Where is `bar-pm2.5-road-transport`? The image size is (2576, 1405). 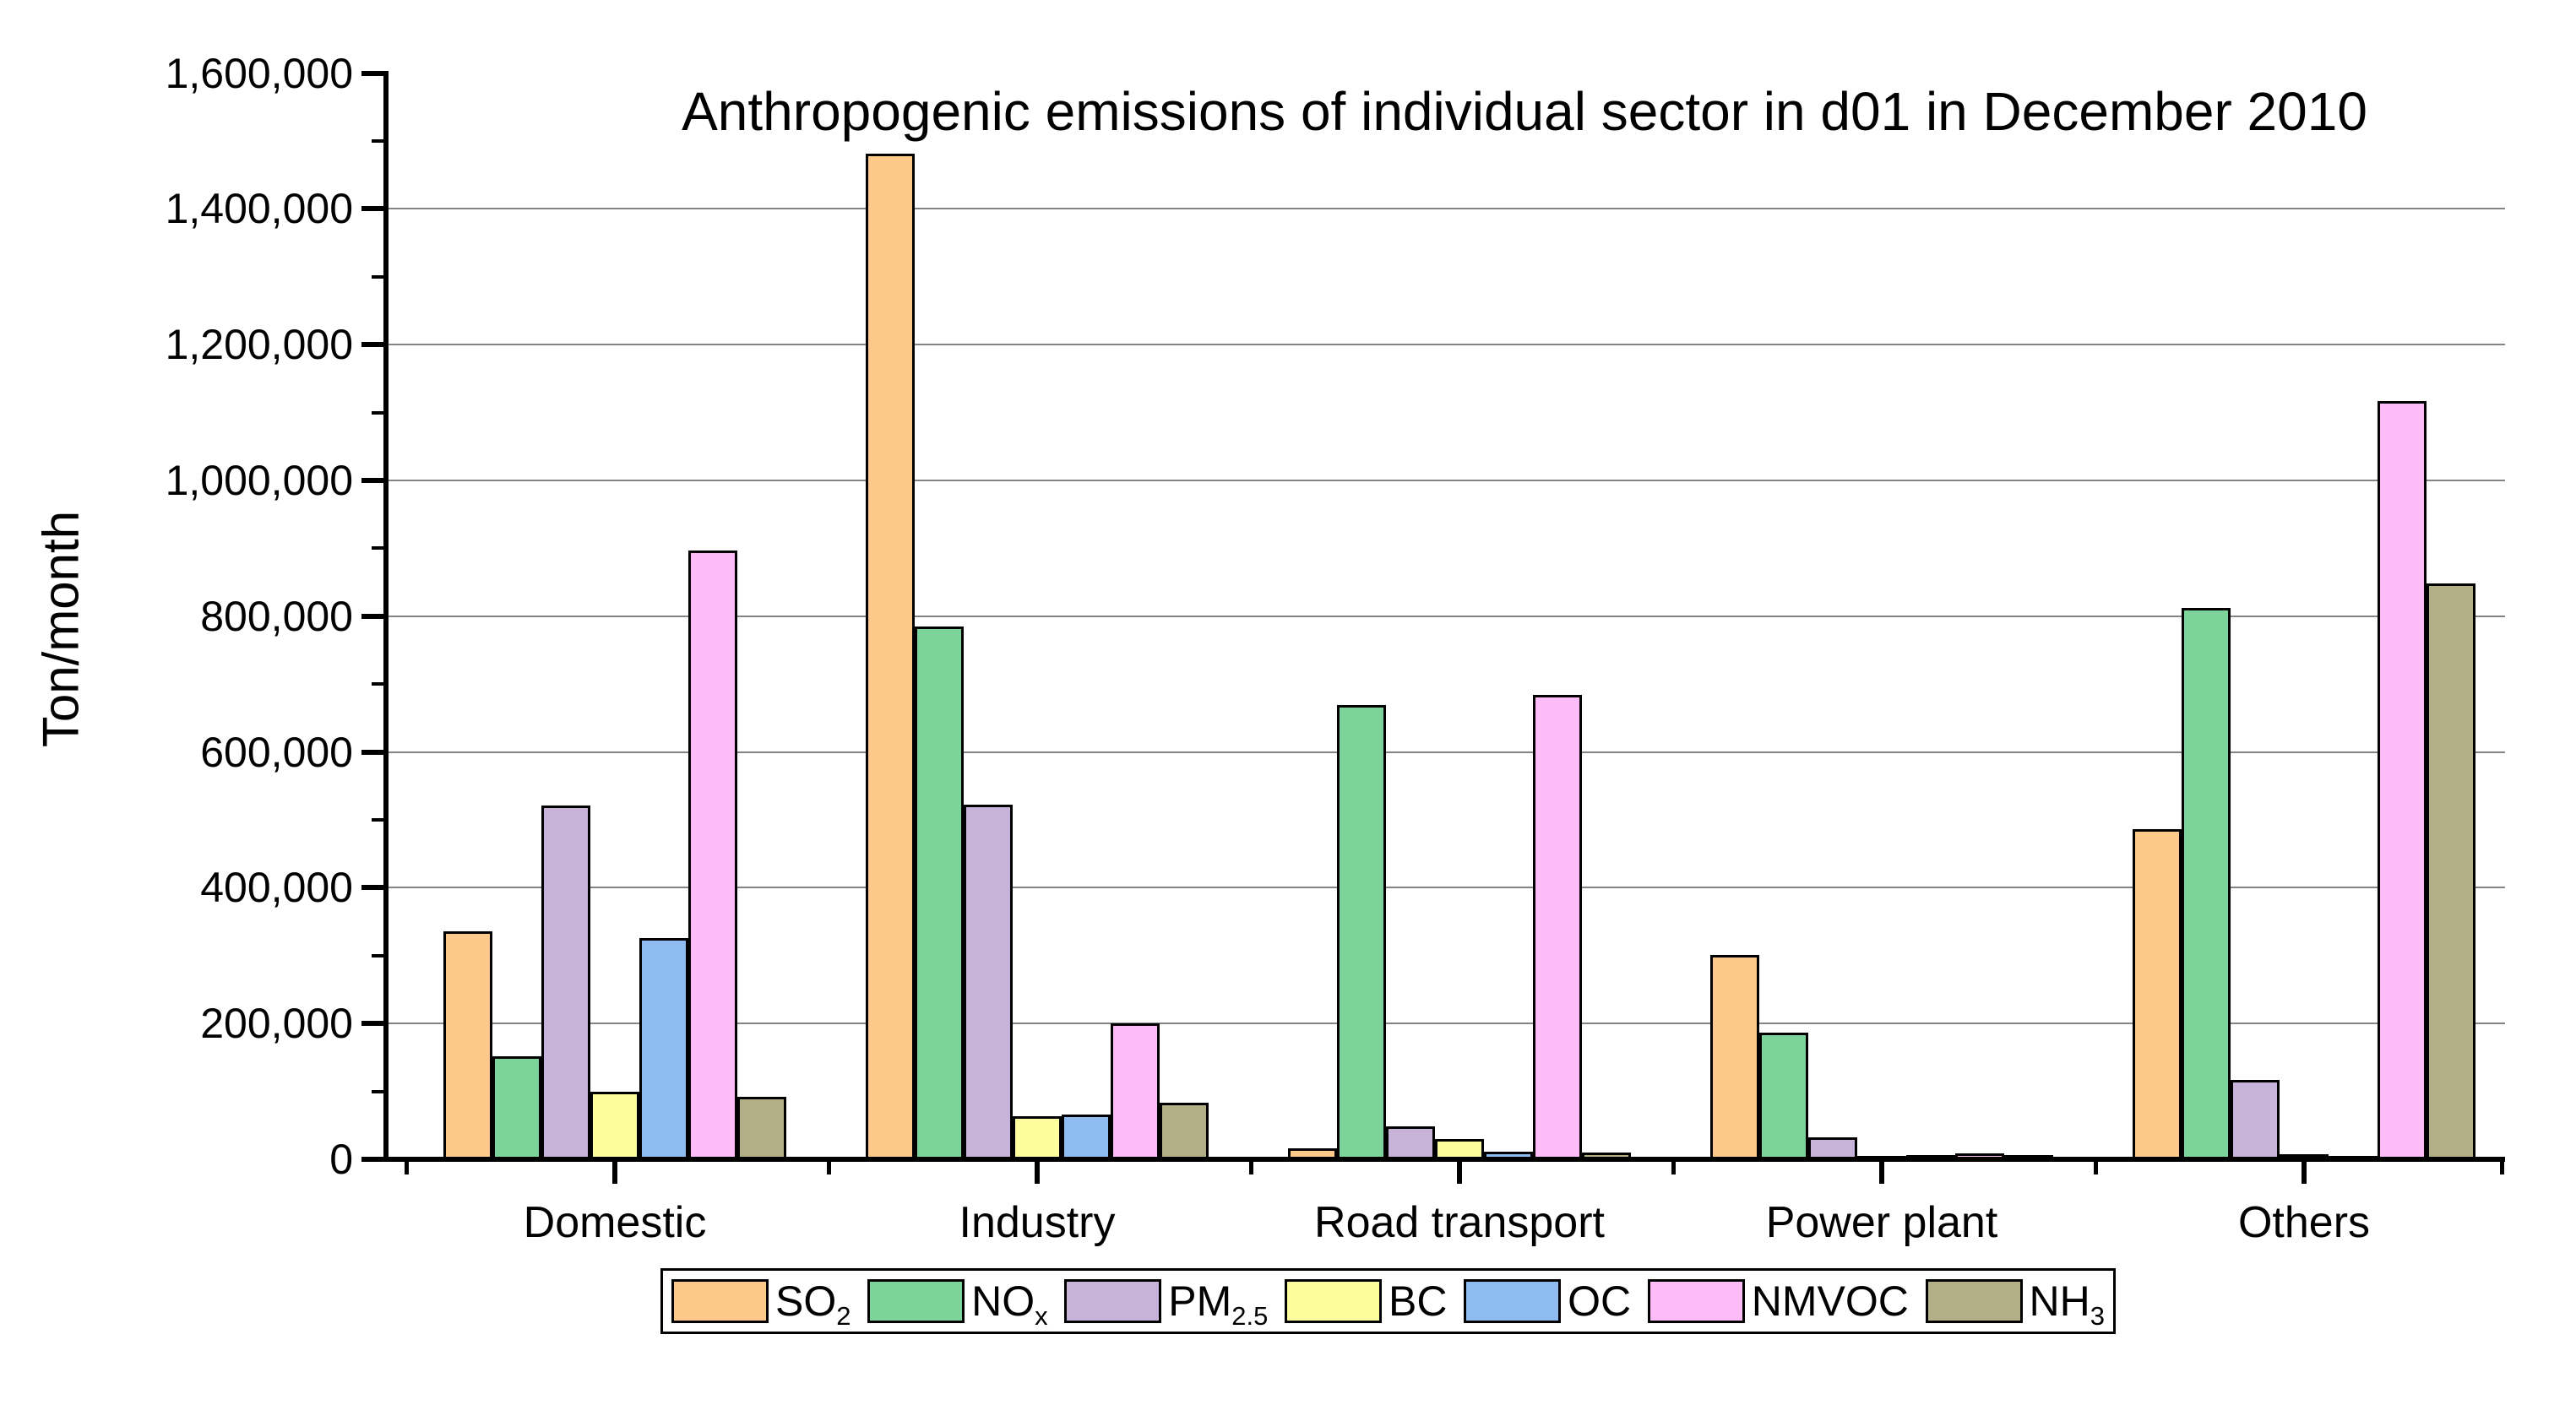
bar-pm2.5-road-transport is located at coordinates (1410, 1142).